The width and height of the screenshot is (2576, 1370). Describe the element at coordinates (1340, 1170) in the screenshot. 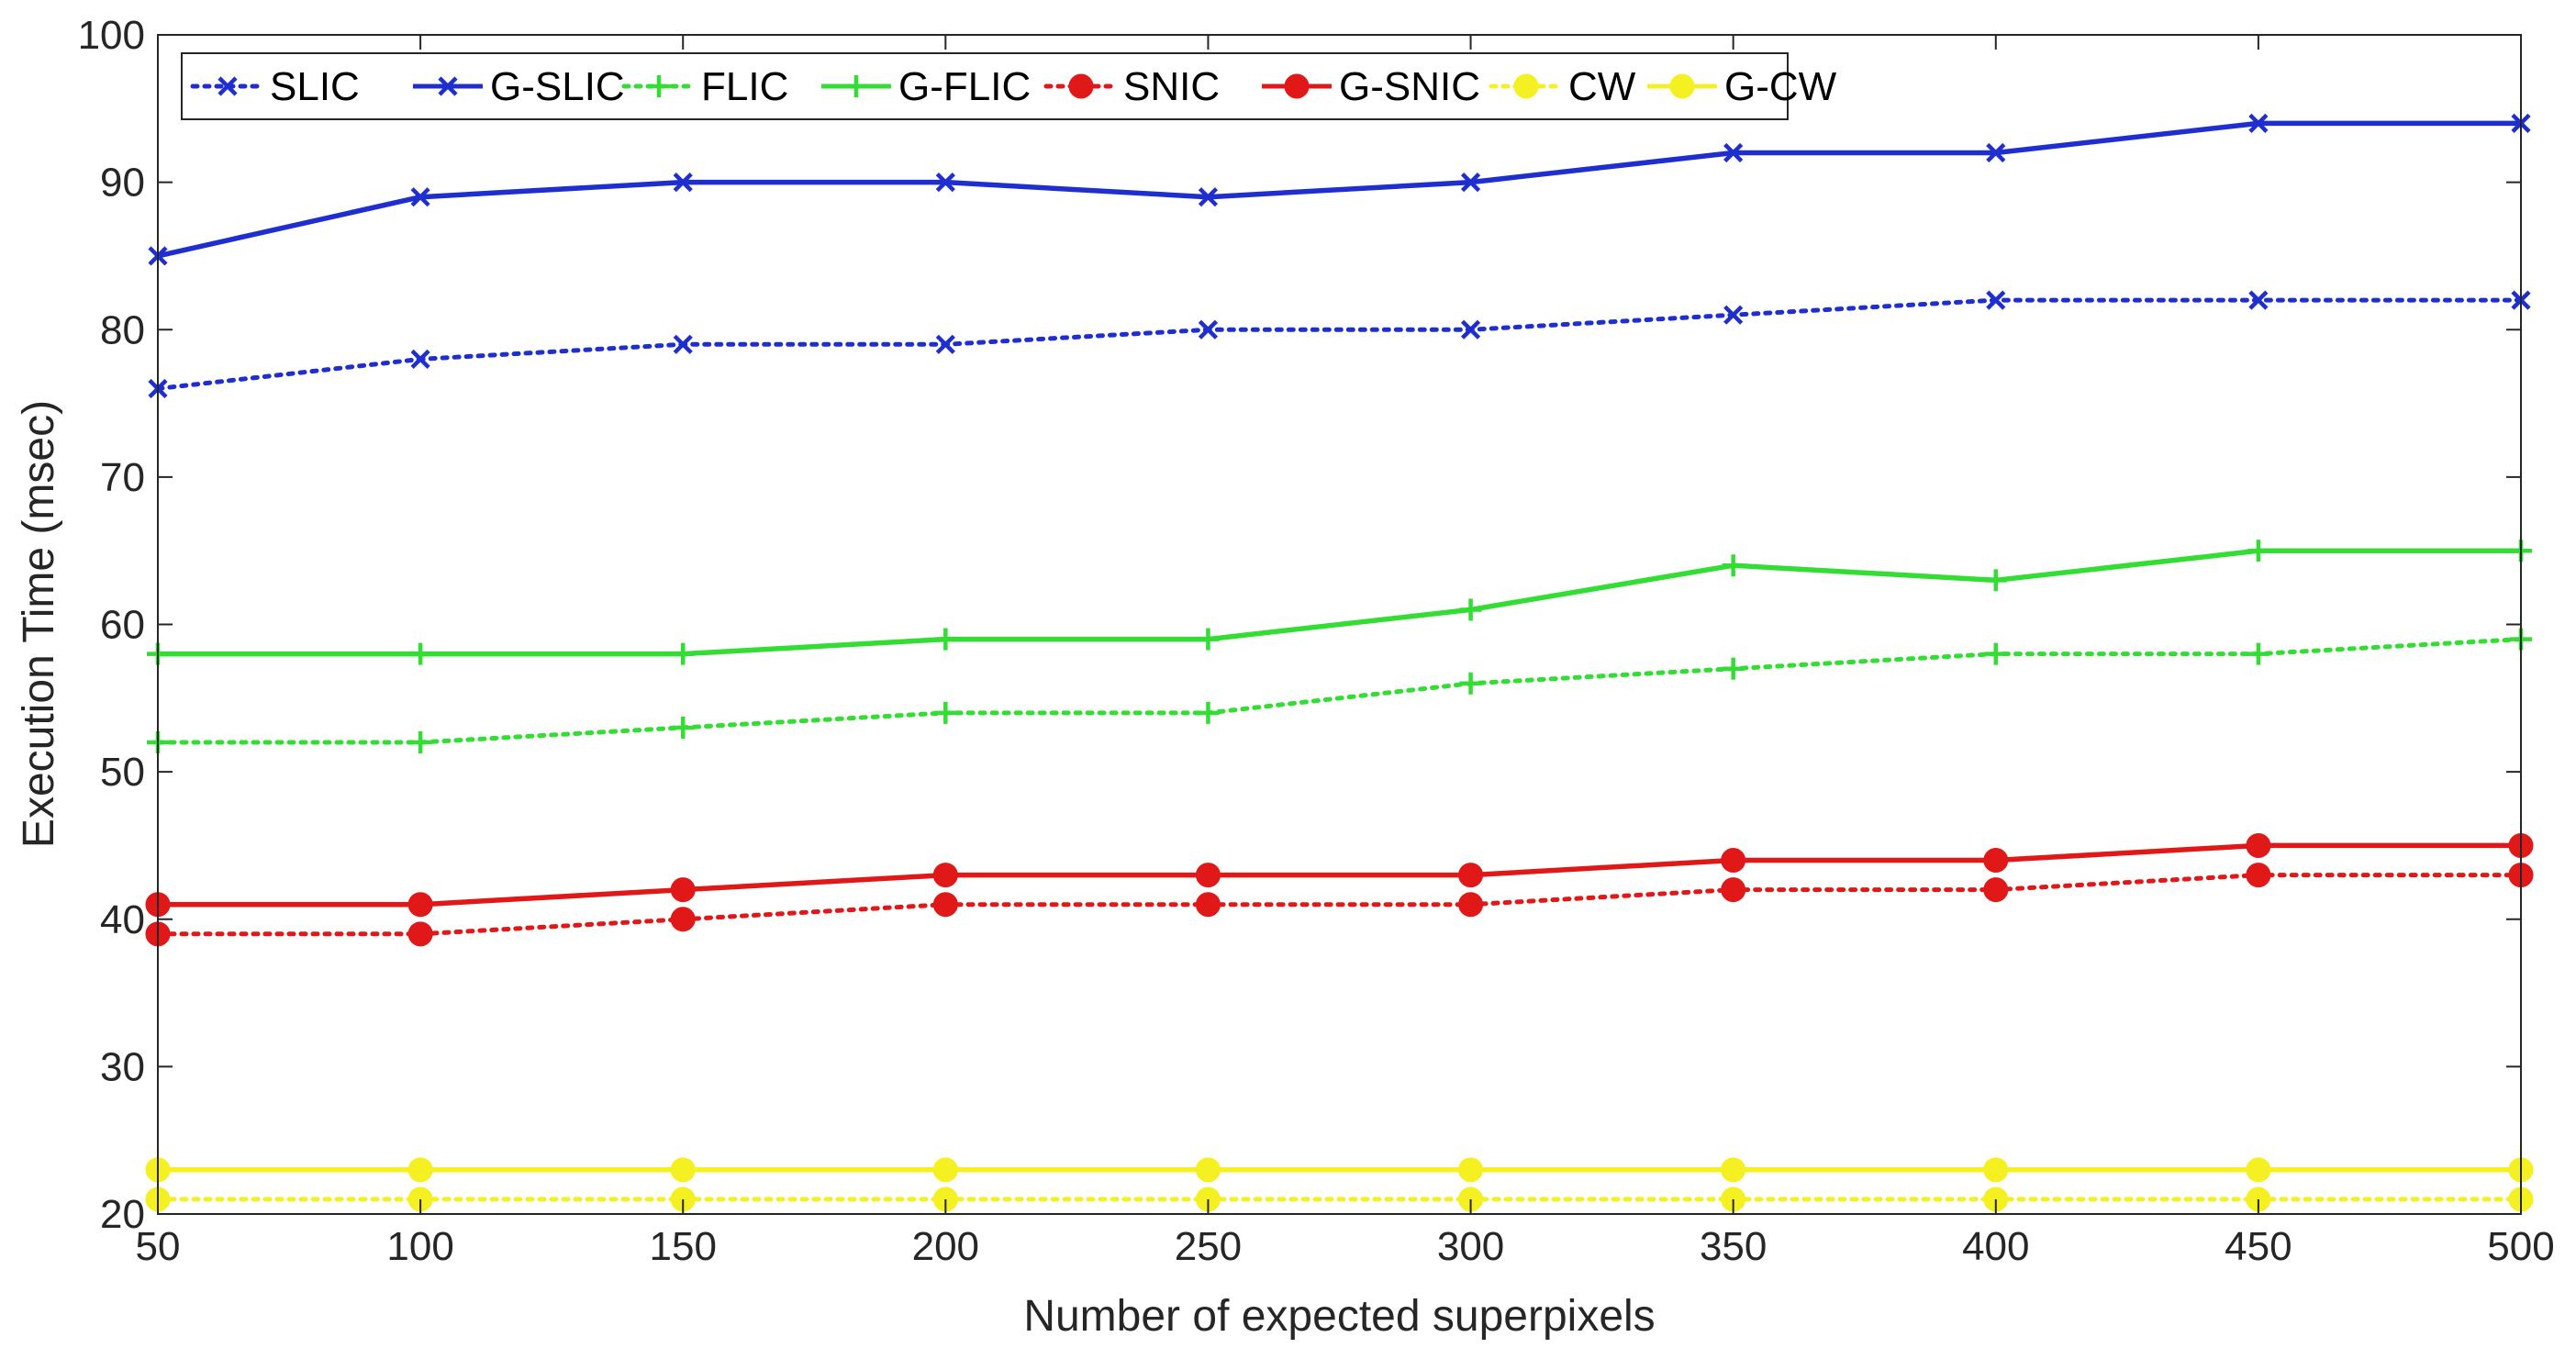

I see `series-g-cw` at that location.